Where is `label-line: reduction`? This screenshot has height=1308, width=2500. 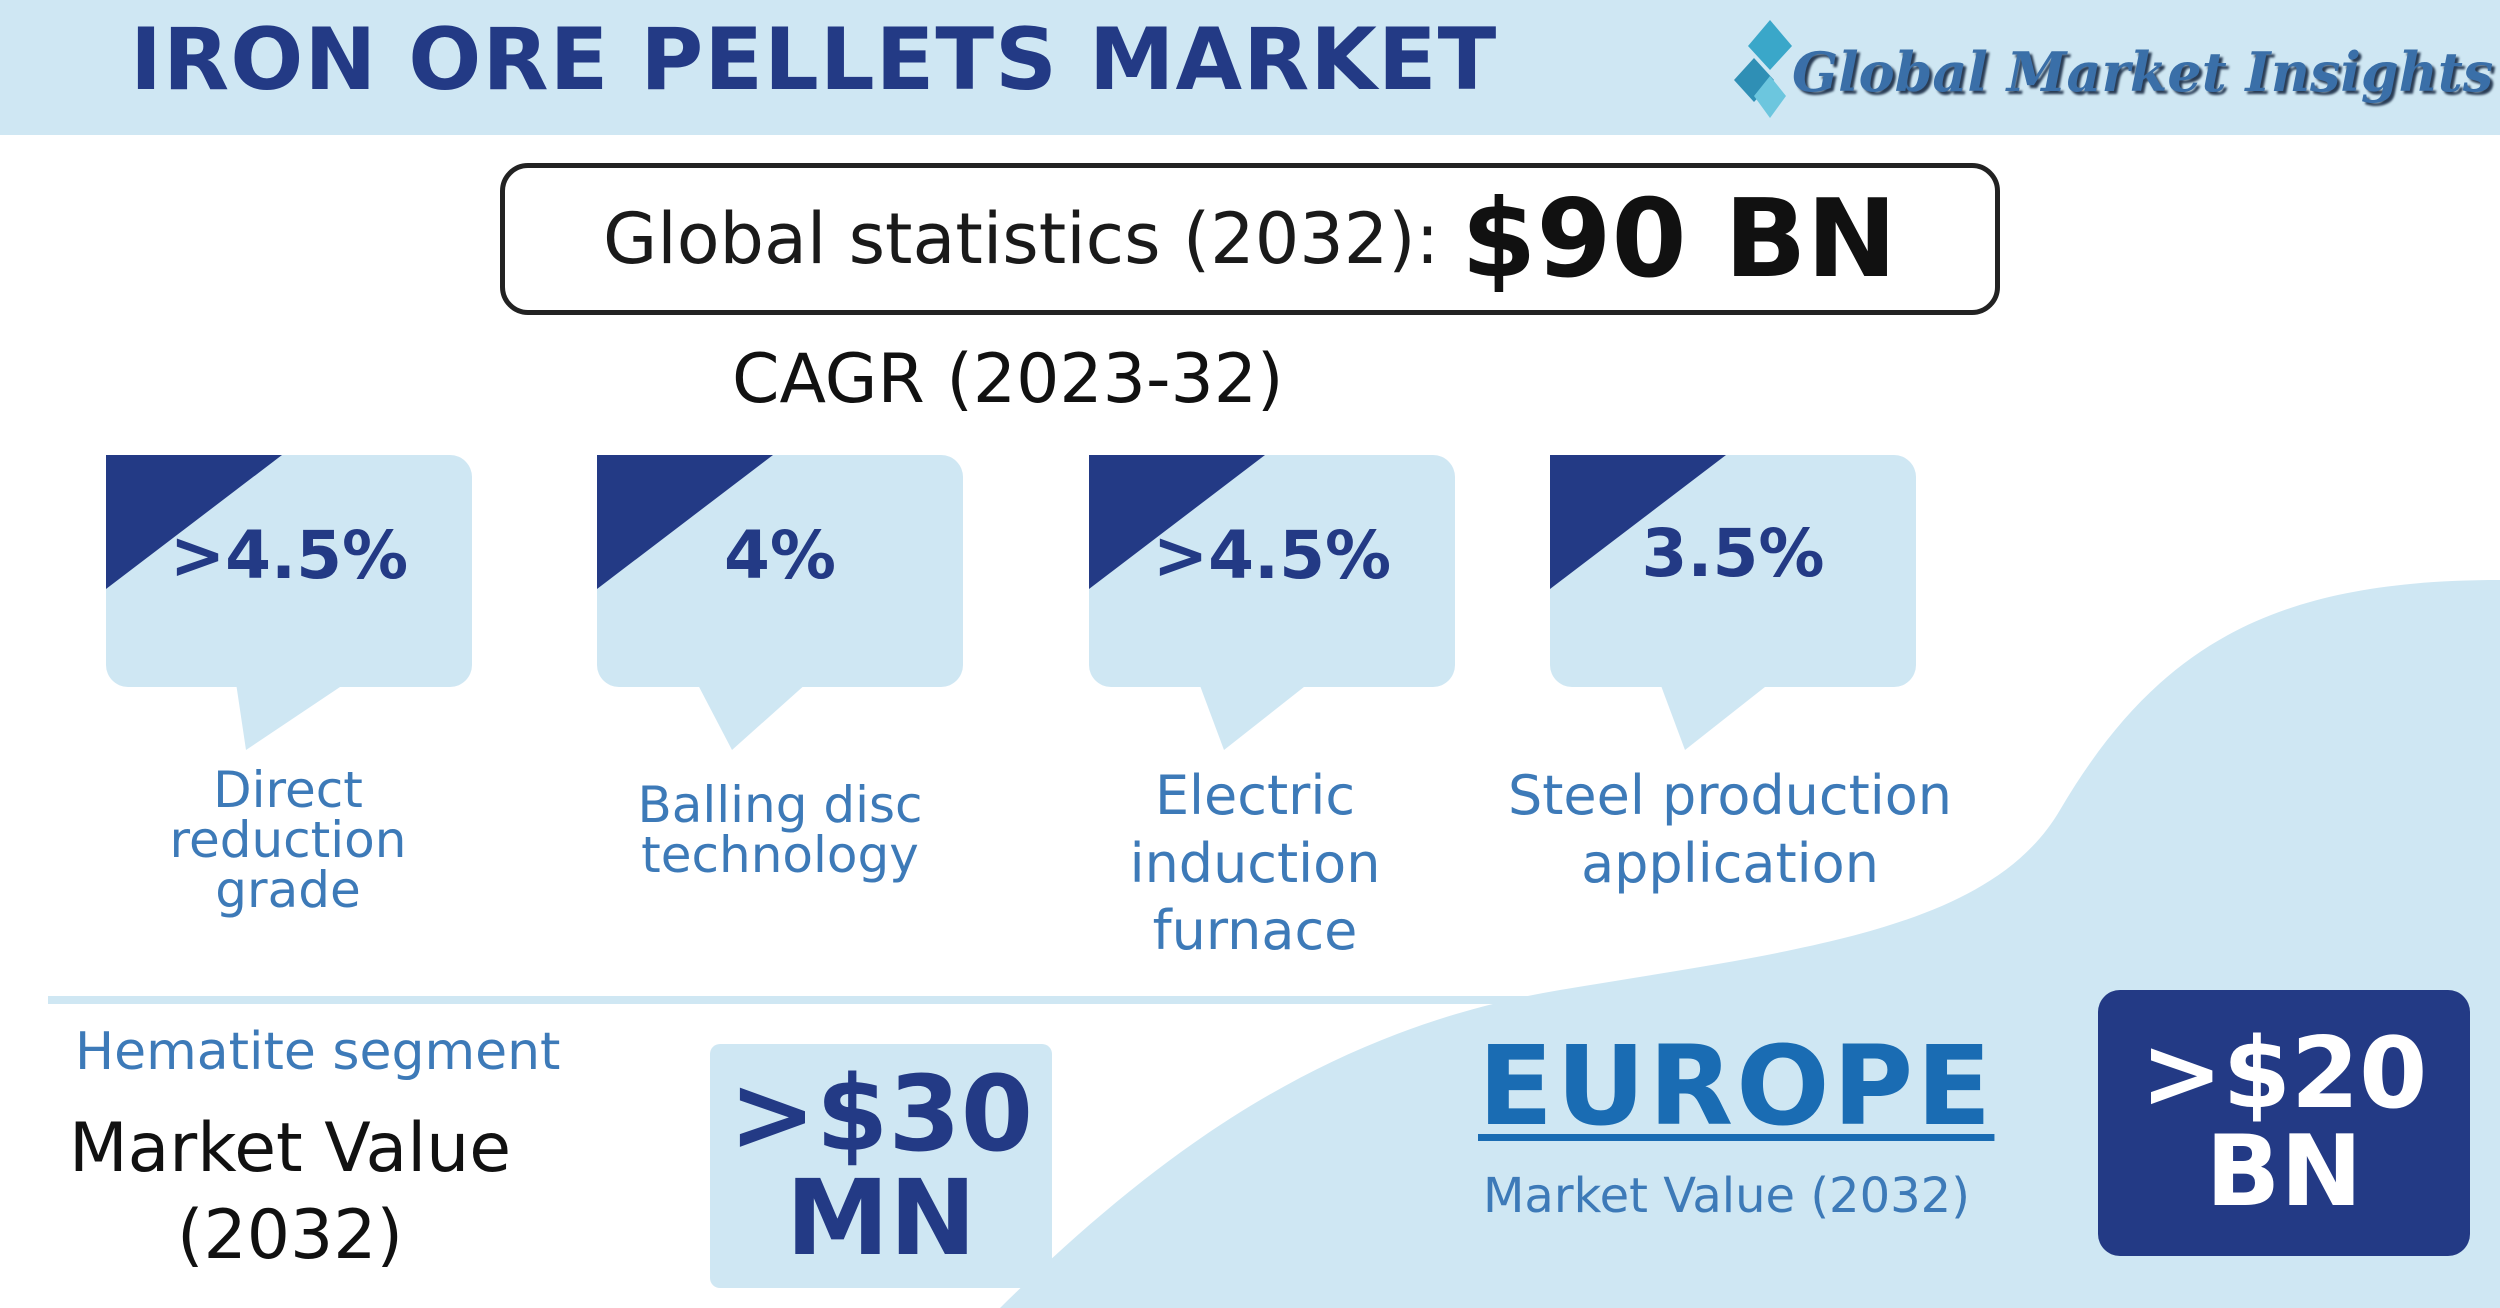 label-line: reduction is located at coordinates (288, 840).